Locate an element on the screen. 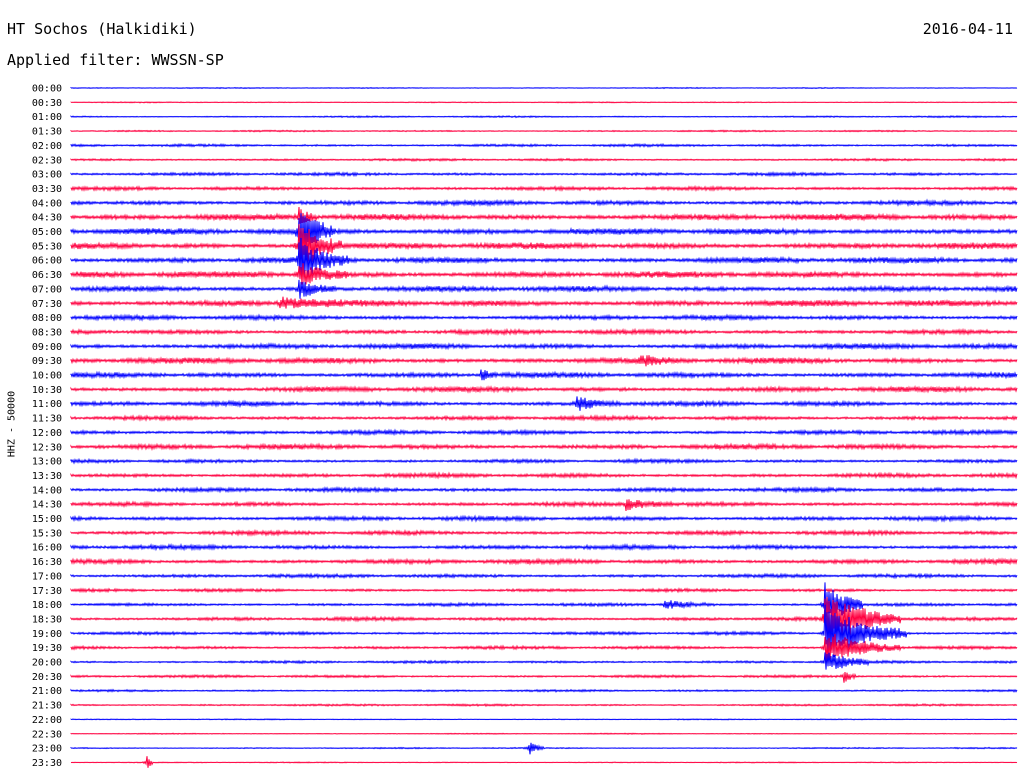 This screenshot has width=1024, height=780. row-time-label: 04:30 is located at coordinates (47, 218).